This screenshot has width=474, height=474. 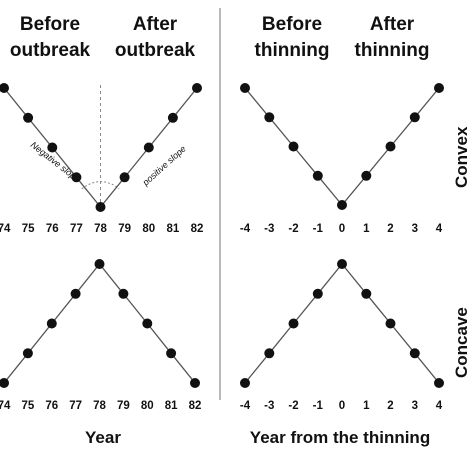 I want to click on angle-arc, so click(x=100, y=185).